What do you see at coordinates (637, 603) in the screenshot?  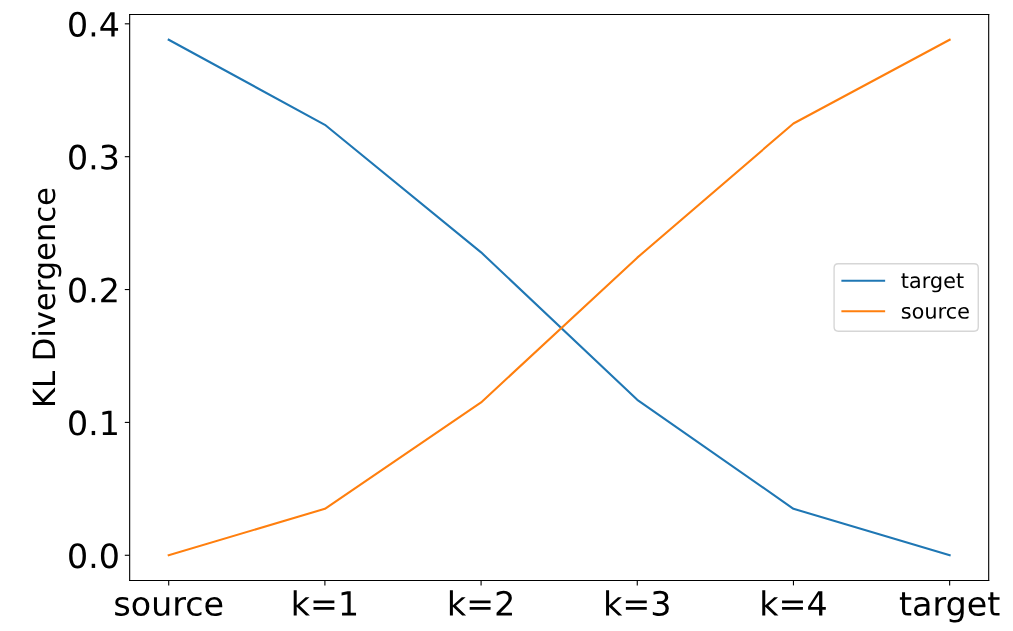 I see `x-tick-label: k=3` at bounding box center [637, 603].